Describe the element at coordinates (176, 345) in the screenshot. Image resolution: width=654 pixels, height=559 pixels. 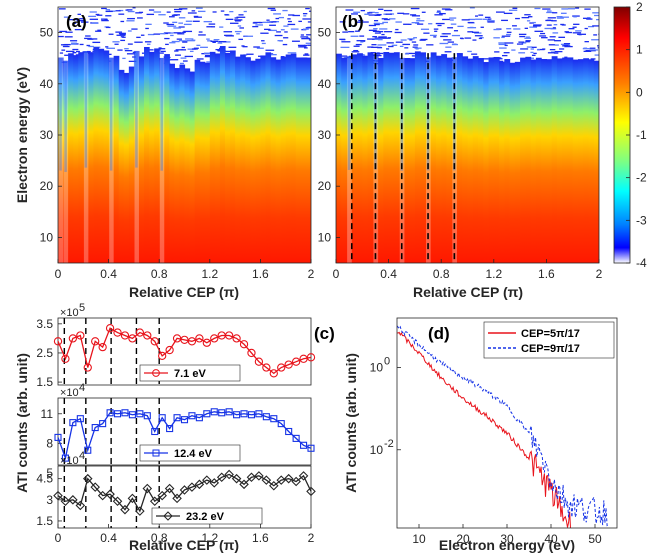
I see `subplot-7-1-eV: 3.5 2.5 1.5 ×10 5 7.1 eV` at that location.